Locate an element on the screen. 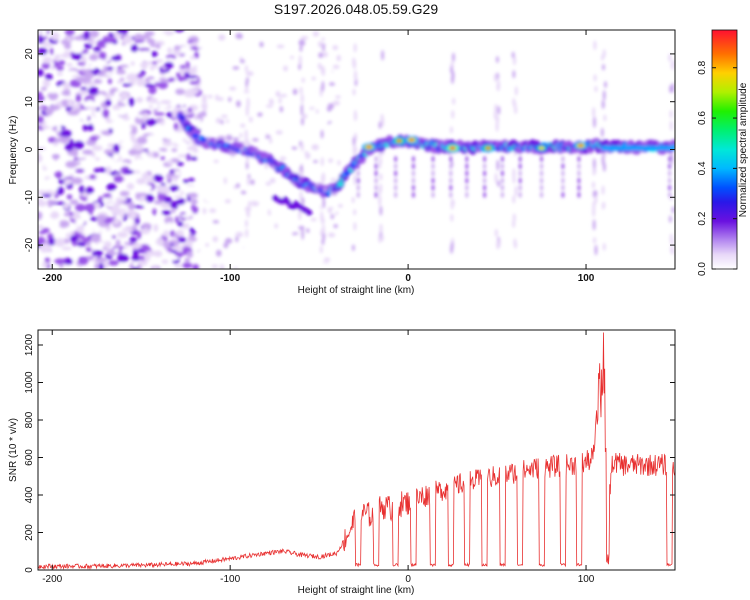 The height and width of the screenshot is (600, 750). y-tick-label: 800 is located at coordinates (29, 419).